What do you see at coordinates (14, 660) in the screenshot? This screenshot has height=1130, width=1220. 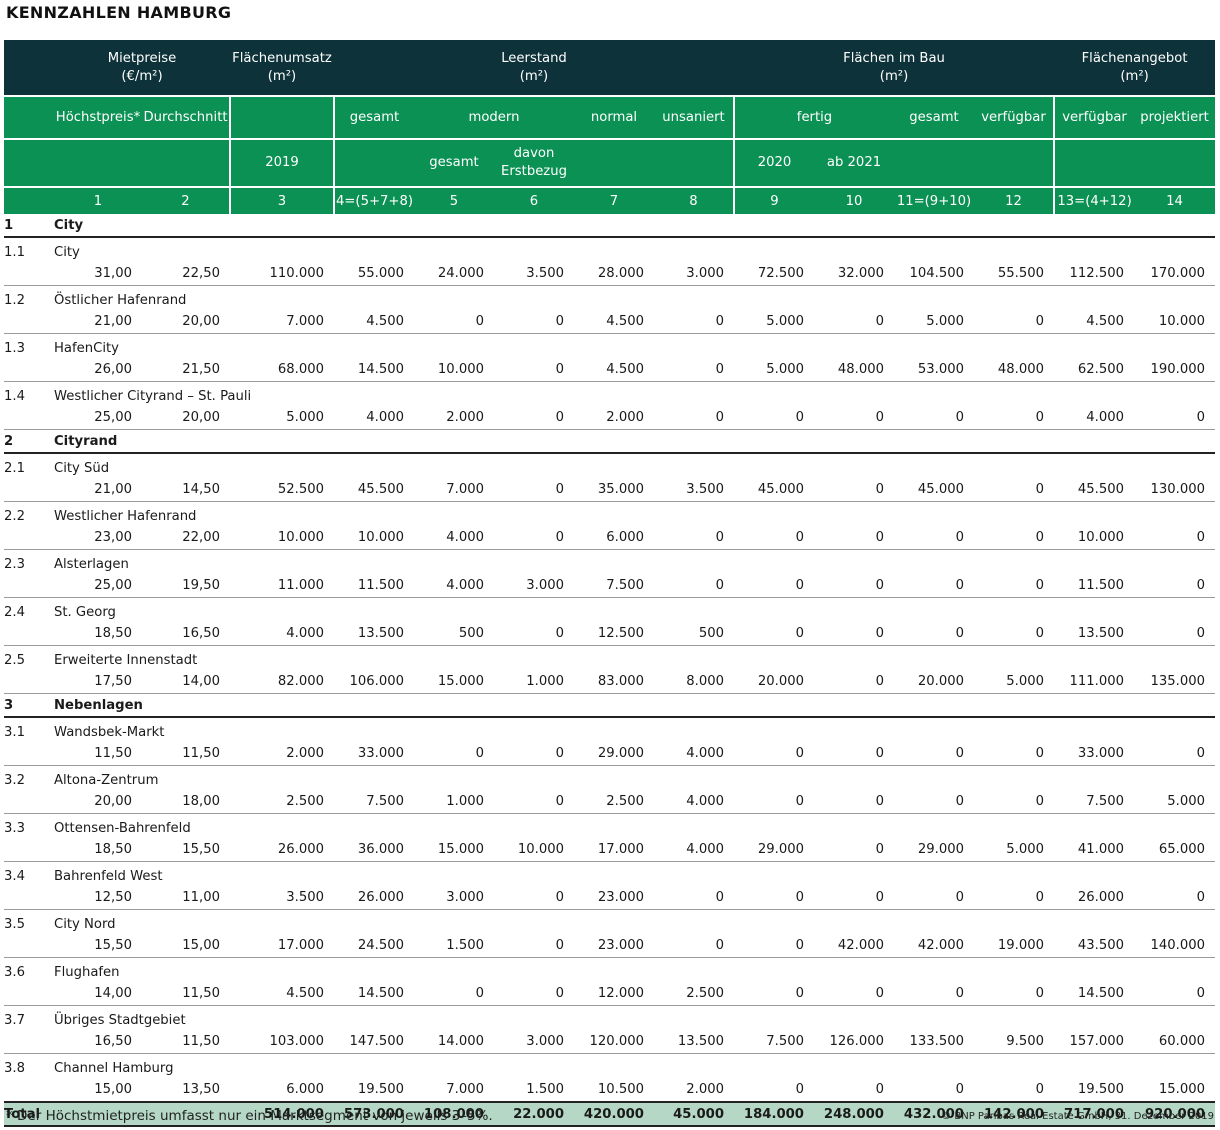 I see `district-id: 2.5` at bounding box center [14, 660].